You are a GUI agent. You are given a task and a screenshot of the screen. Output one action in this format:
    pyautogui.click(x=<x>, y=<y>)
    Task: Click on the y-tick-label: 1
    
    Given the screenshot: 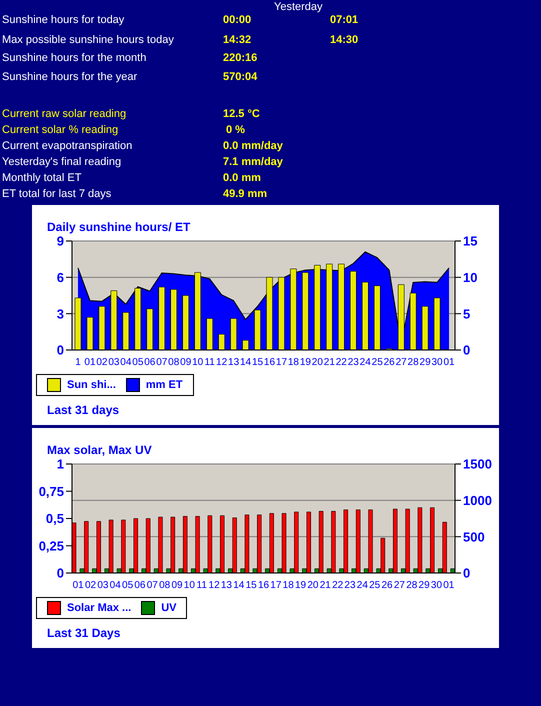 What is the action you would take?
    pyautogui.click(x=60, y=464)
    